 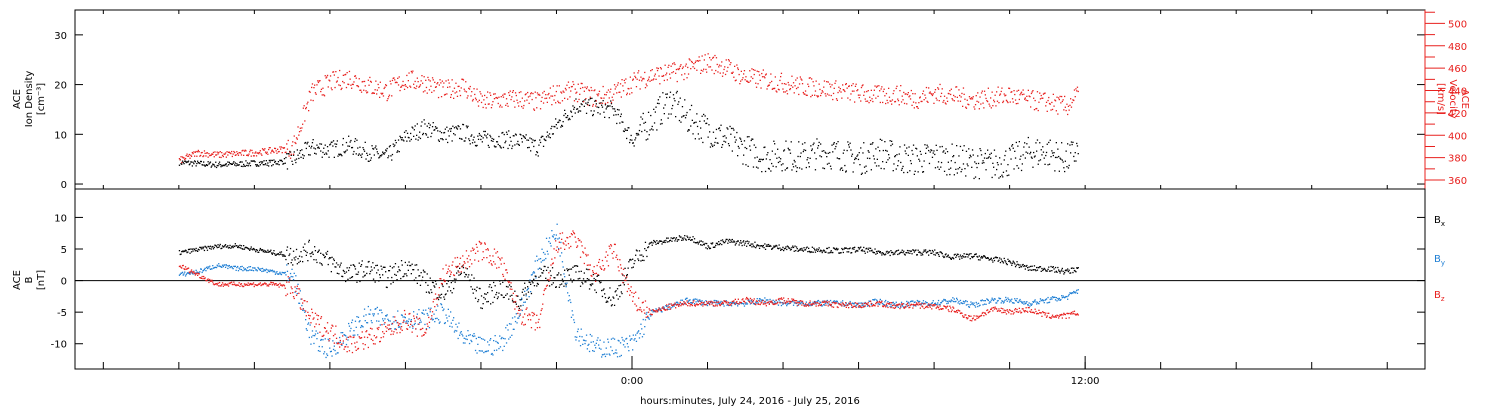 What do you see at coordinates (1457, 181) in the screenshot?
I see `y2-tick-label: 360` at bounding box center [1457, 181].